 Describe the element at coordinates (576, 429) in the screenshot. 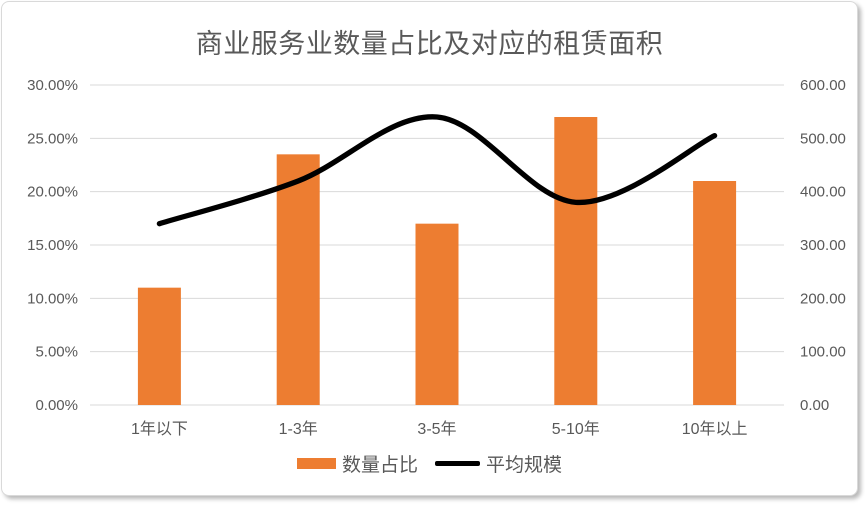

I see `x-axis-category-label: 5-10年` at that location.